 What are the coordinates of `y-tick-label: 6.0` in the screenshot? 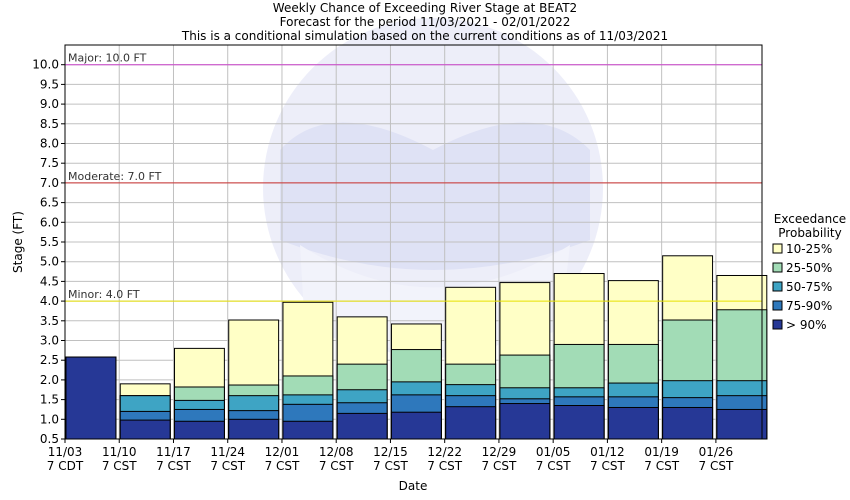 It's located at (49, 222).